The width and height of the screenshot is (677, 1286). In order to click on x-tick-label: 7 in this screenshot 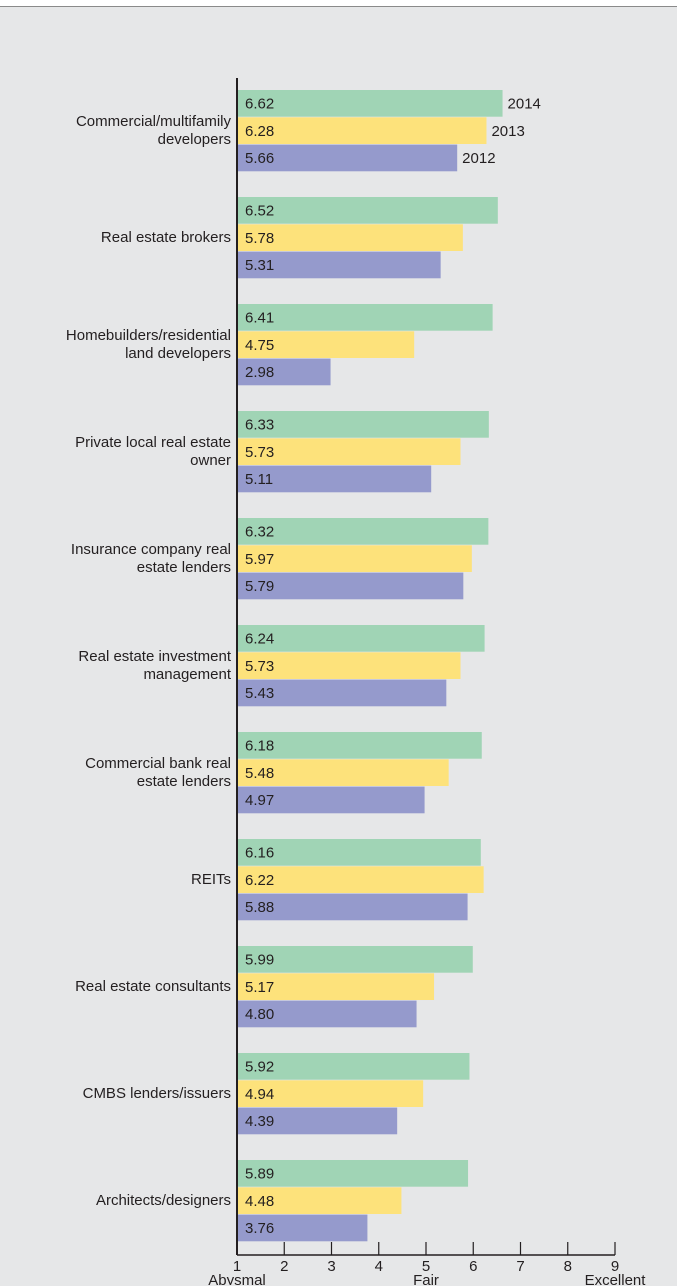, I will do `click(520, 1266)`.